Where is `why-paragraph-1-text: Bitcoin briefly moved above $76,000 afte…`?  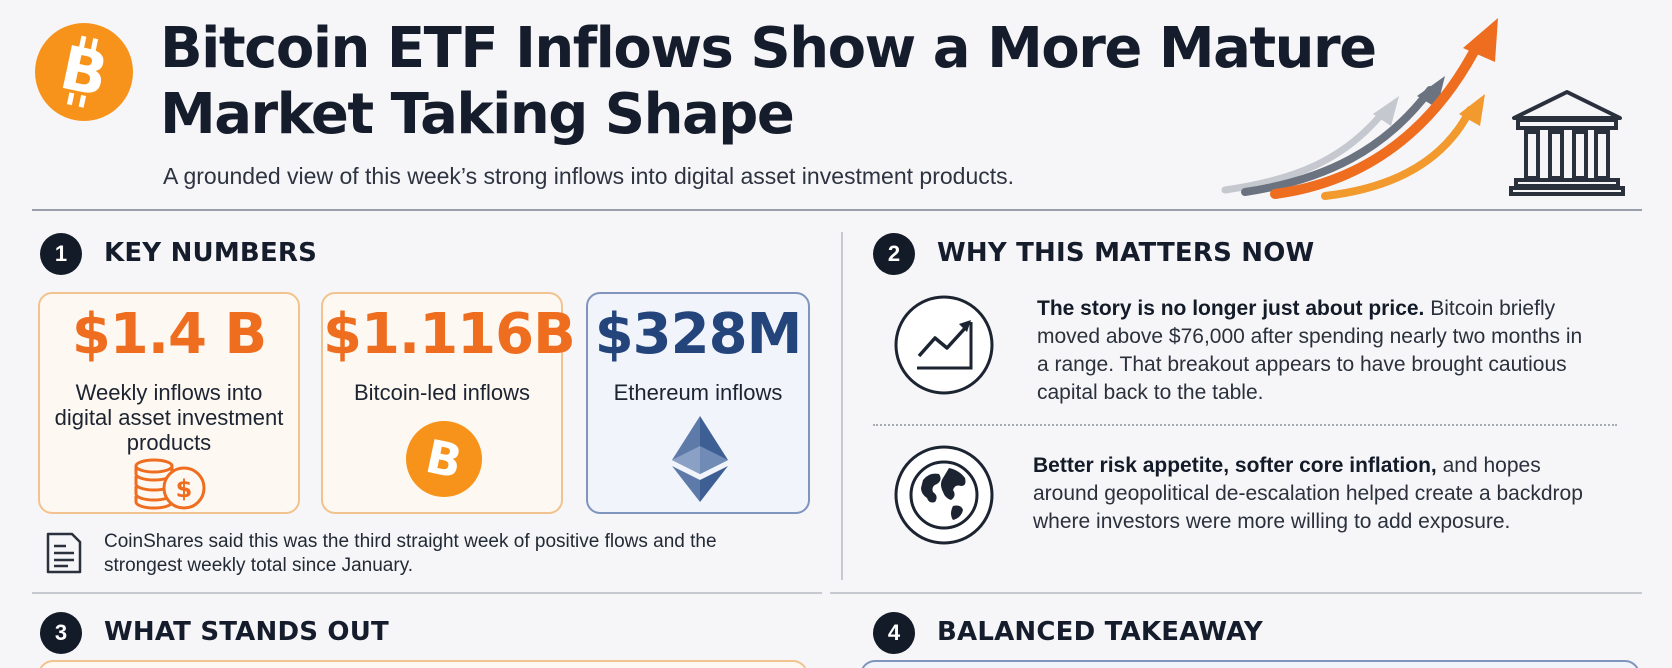
why-paragraph-1-text: Bitcoin briefly moved above $76,000 afte… is located at coordinates (1310, 350).